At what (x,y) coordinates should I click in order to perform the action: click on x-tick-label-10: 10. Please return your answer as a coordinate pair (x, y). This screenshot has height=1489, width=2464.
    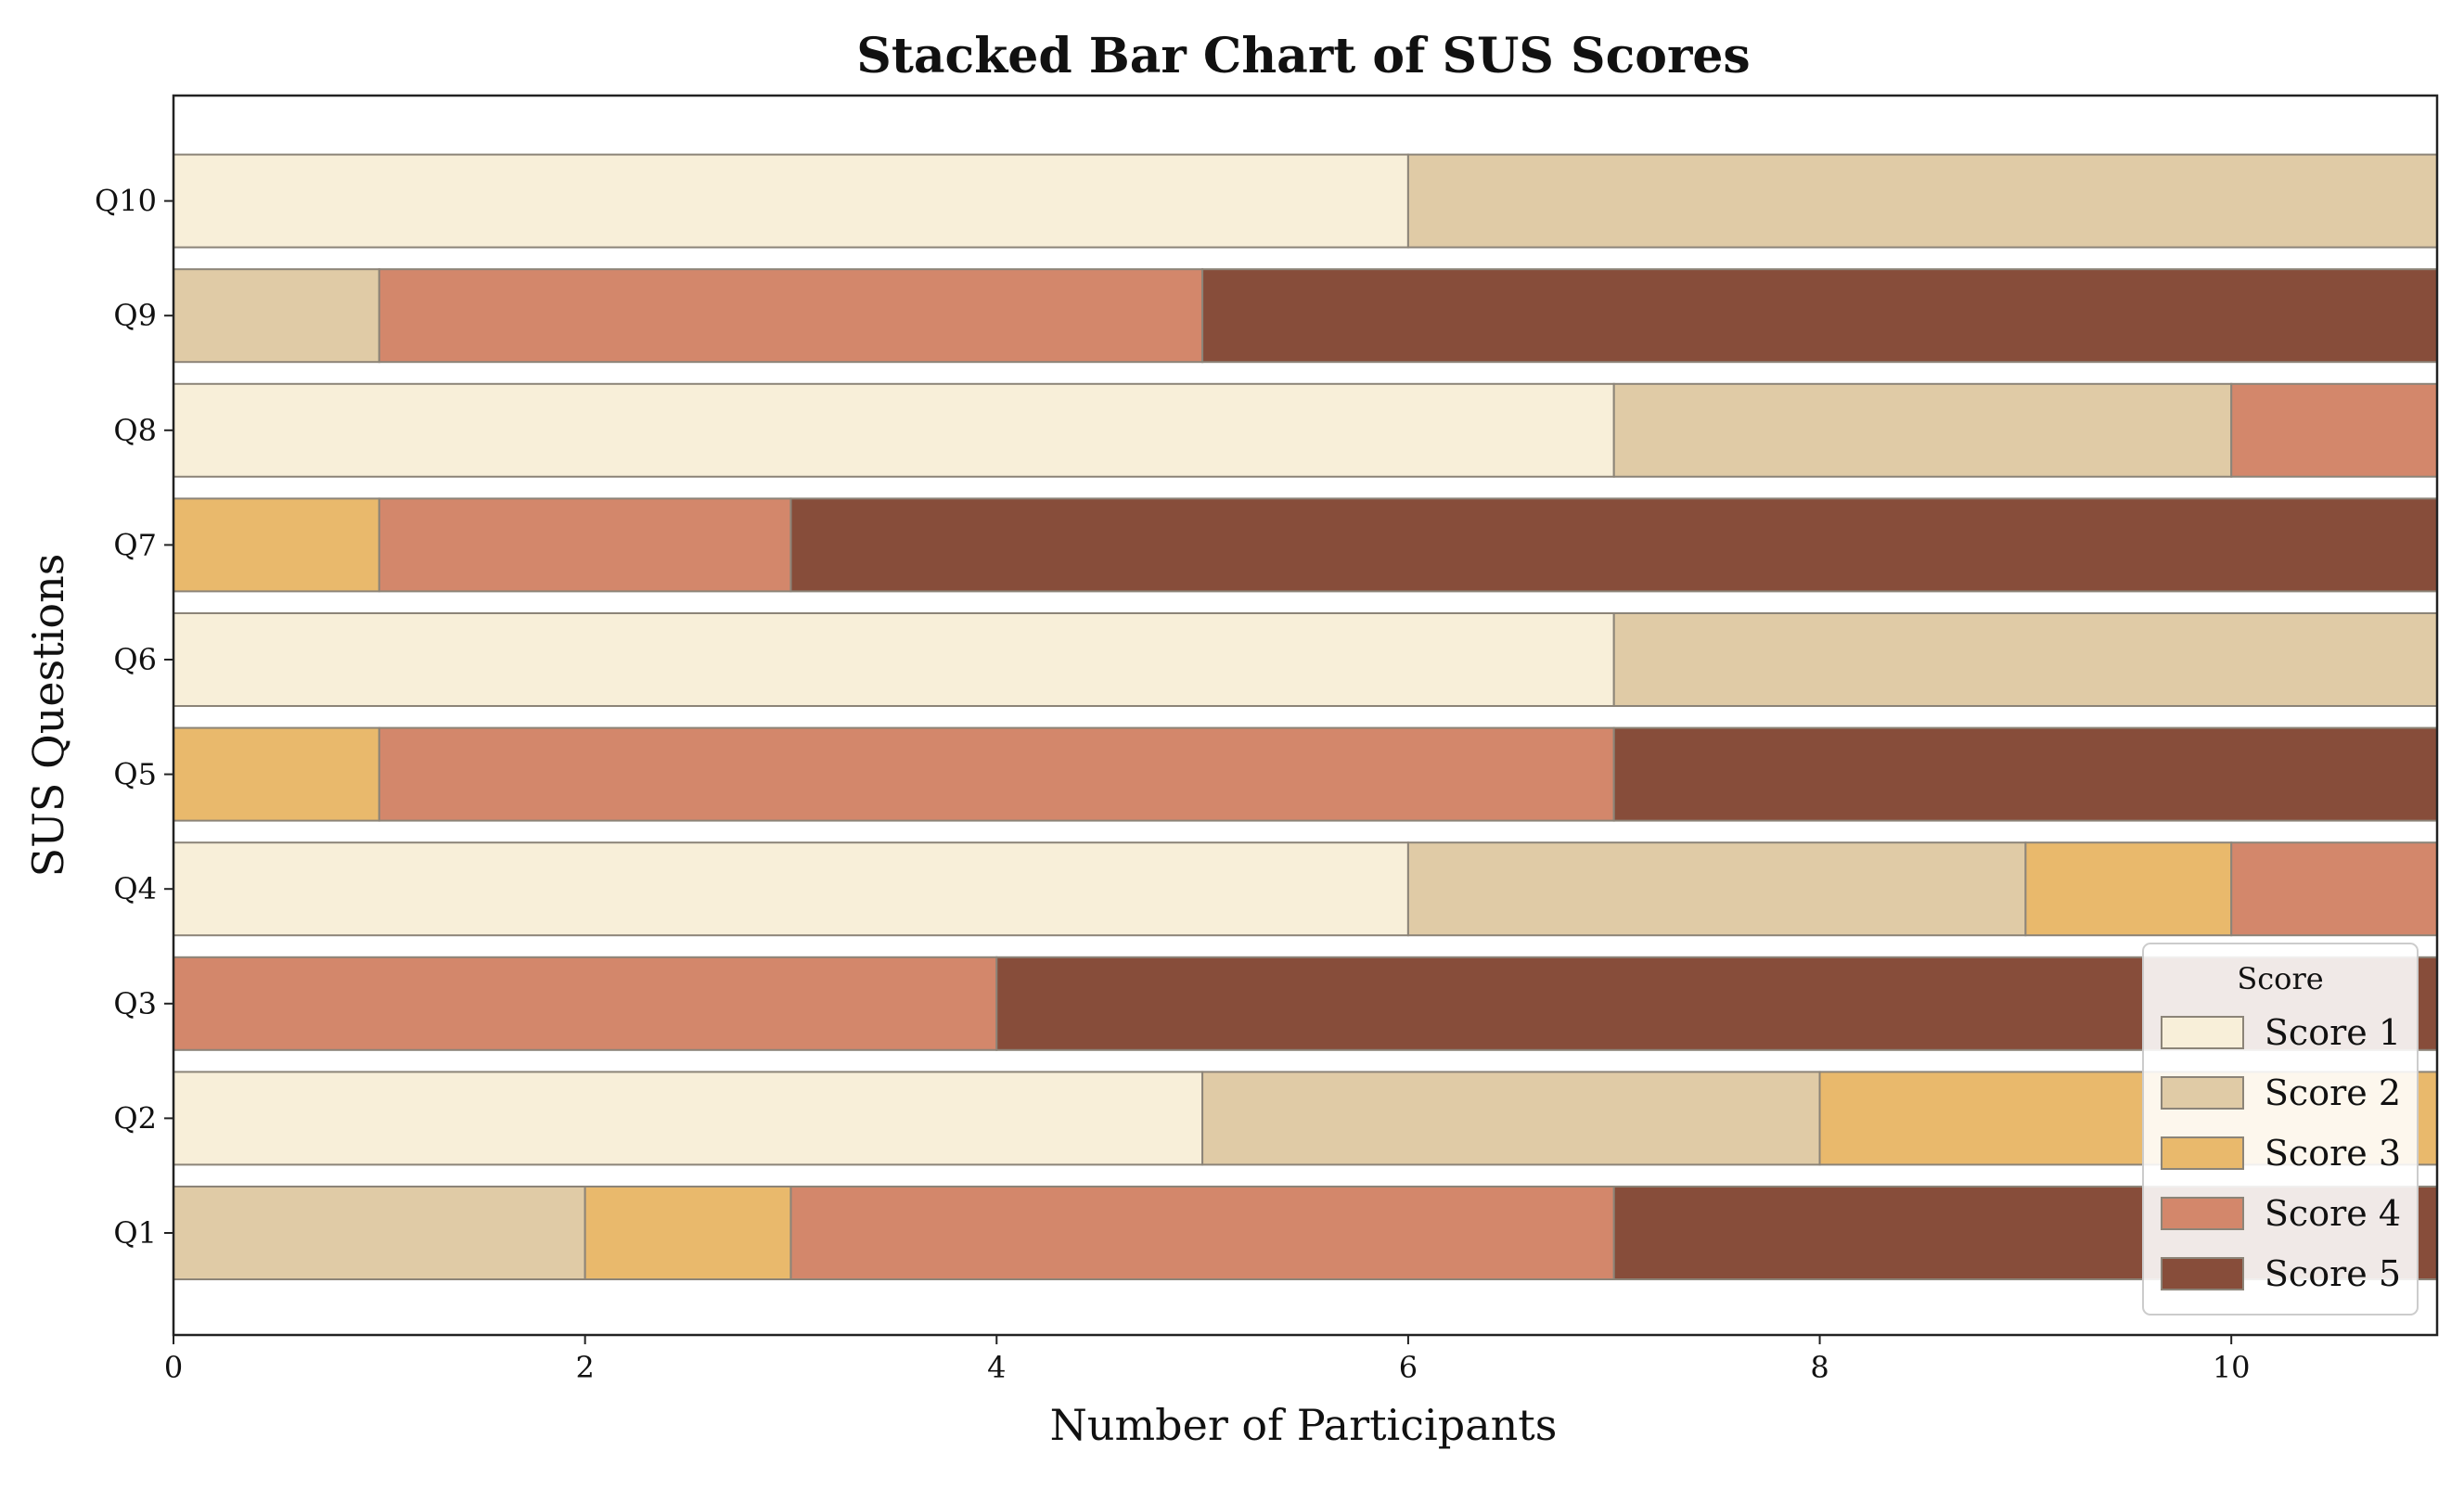
    Looking at the image, I should click on (2232, 1367).